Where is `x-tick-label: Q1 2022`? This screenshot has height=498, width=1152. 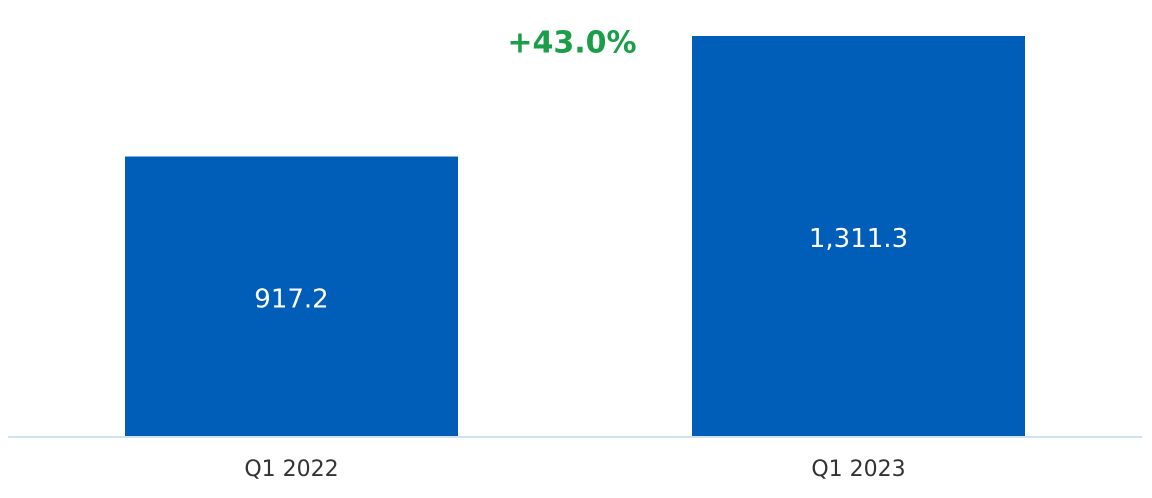
x-tick-label: Q1 2022 is located at coordinates (291, 469).